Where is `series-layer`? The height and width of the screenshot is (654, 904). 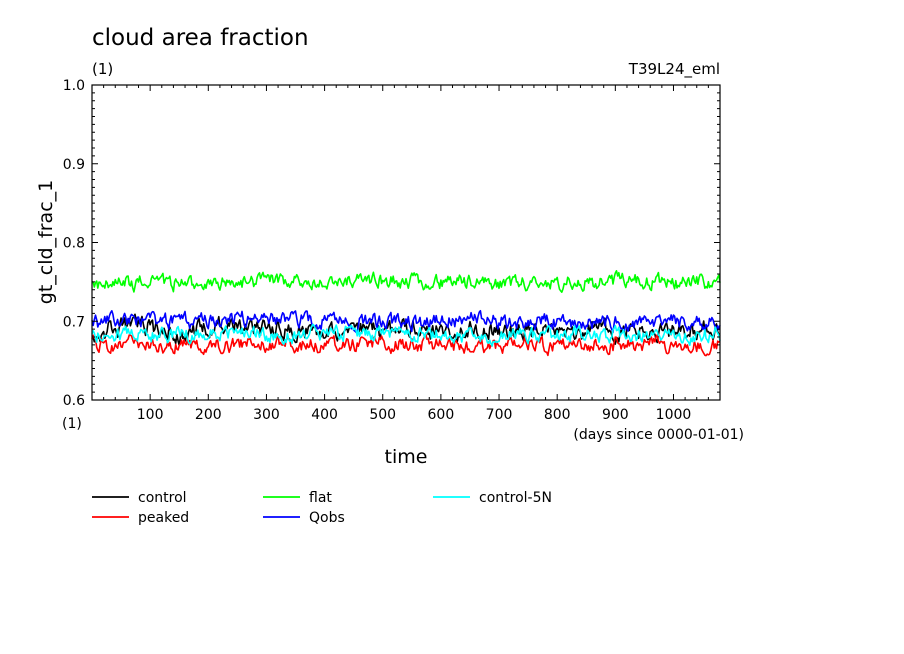
series-layer is located at coordinates (406, 313).